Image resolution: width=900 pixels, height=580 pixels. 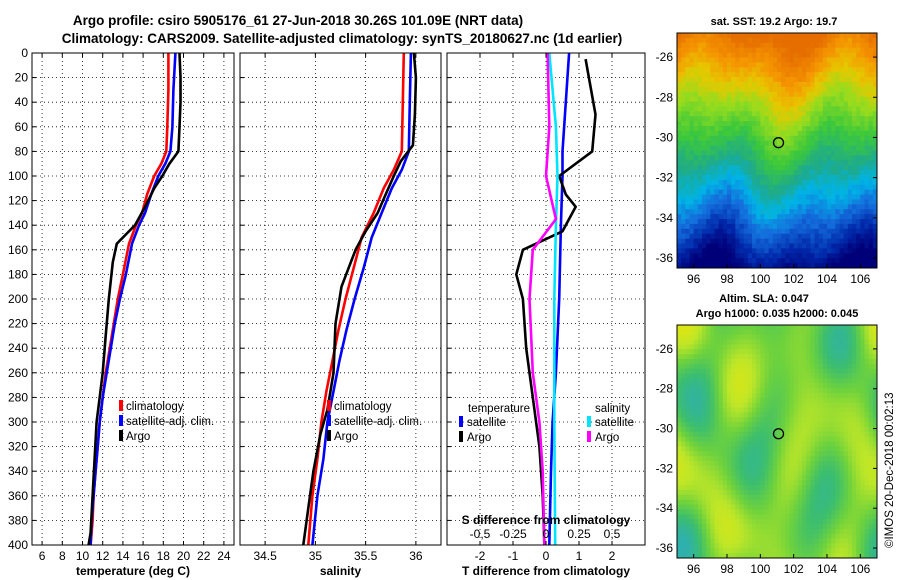 What do you see at coordinates (346, 437) in the screenshot?
I see `legend-label: Argo` at bounding box center [346, 437].